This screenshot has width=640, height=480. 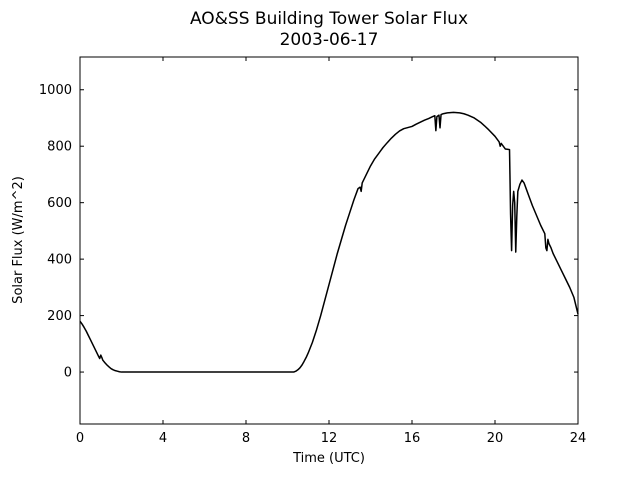 I want to click on x-tick-label: 4, so click(x=163, y=438).